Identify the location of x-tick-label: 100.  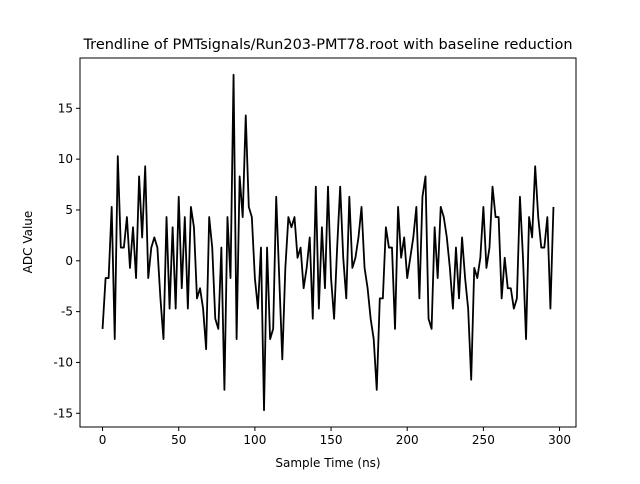
(254, 440).